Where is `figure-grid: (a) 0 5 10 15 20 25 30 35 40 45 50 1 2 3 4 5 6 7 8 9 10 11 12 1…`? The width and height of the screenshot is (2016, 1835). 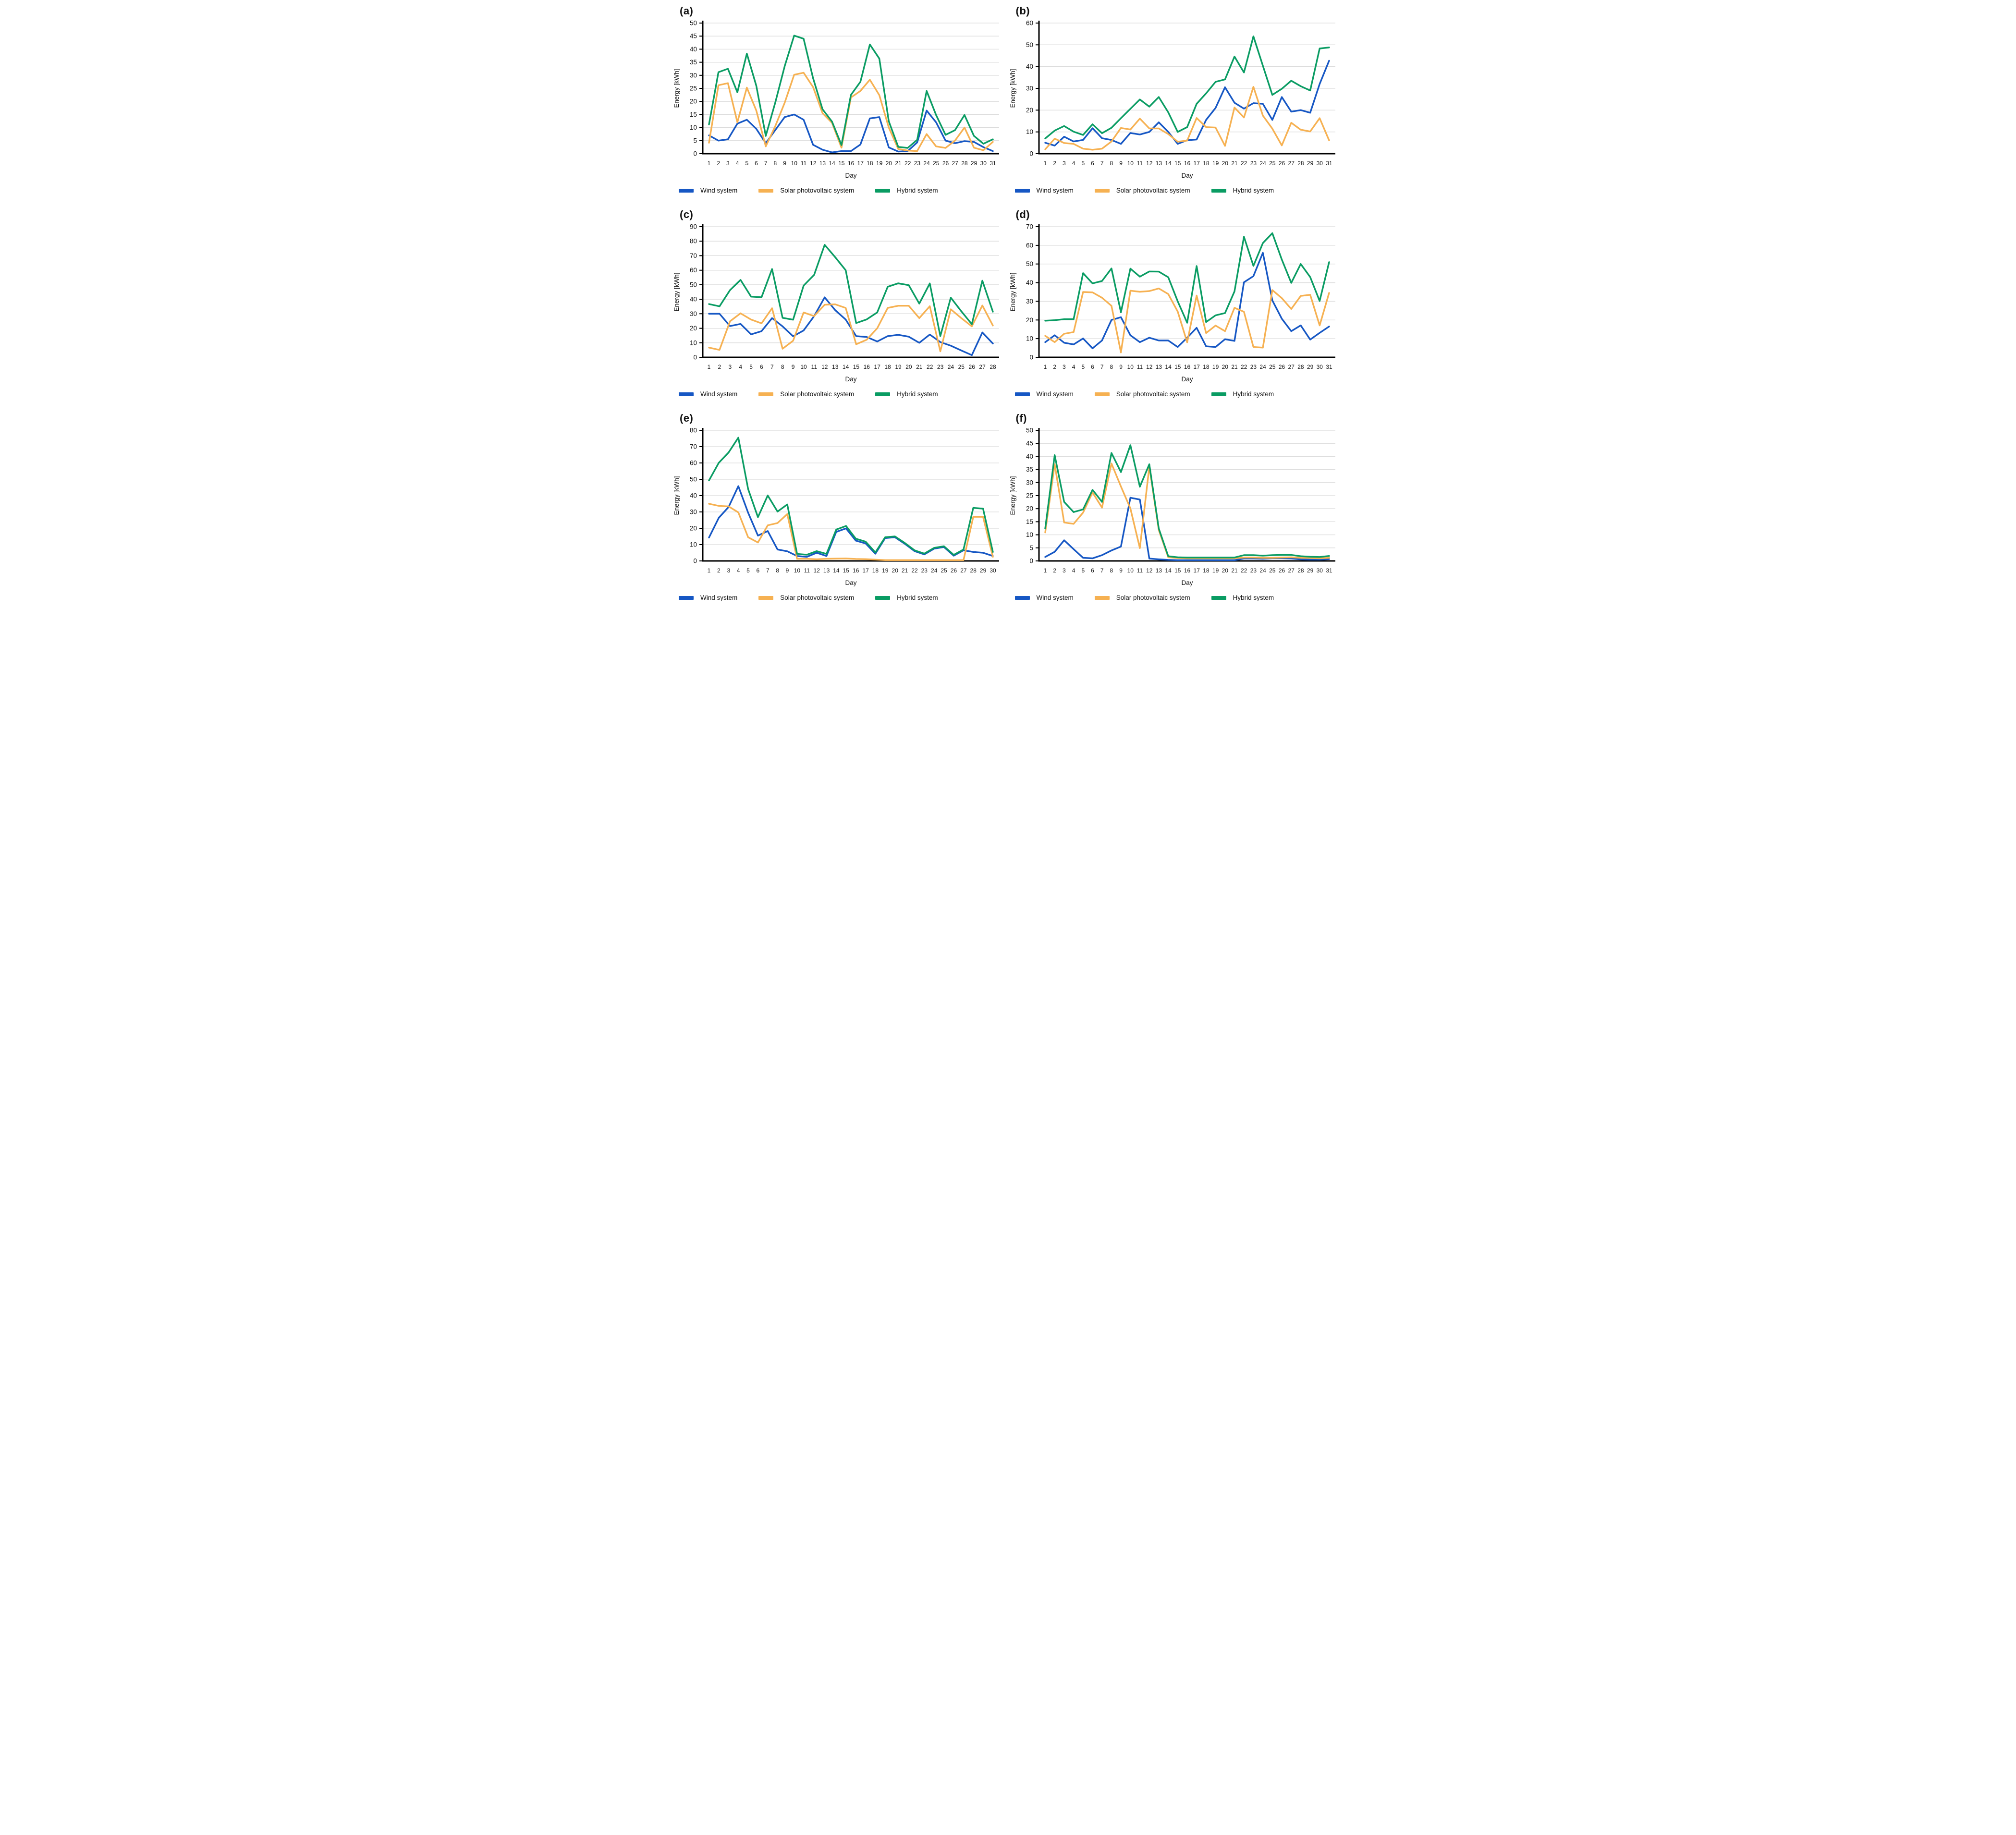
figure-grid: (a) 0 5 10 15 20 25 30 35 40 45 50 1 2 3 4 5 6 7 8 9 10 11 12 1… is located at coordinates (1008, 305).